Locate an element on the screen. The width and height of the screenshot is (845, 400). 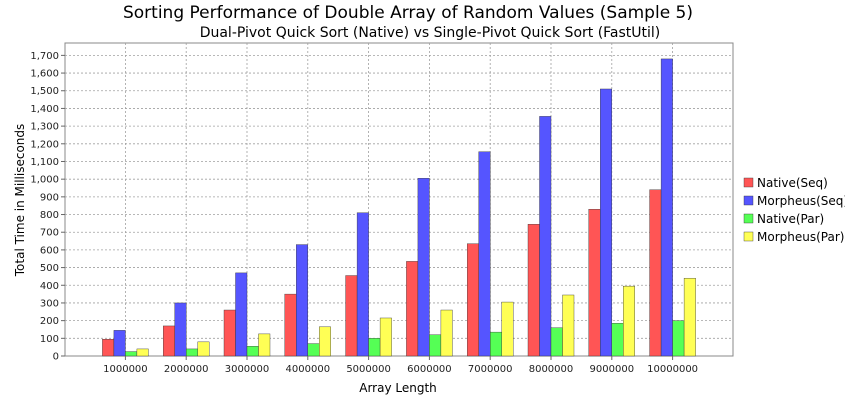
x-tick-label: 8000000 is located at coordinates (551, 369).